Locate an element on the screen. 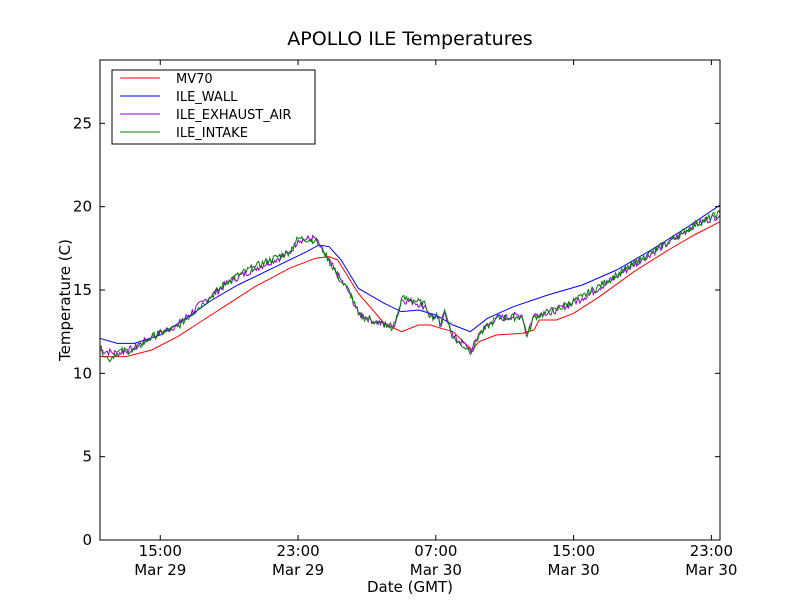 The width and height of the screenshot is (800, 600). y-tick-label: 20 is located at coordinates (82, 207).